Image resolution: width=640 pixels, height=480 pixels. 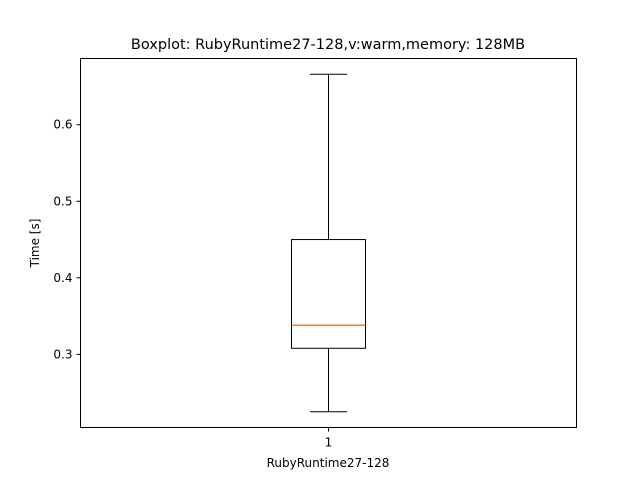 What do you see at coordinates (67, 239) in the screenshot?
I see `y-axis-ticks: 0.3 0.4 0.5 0.6` at bounding box center [67, 239].